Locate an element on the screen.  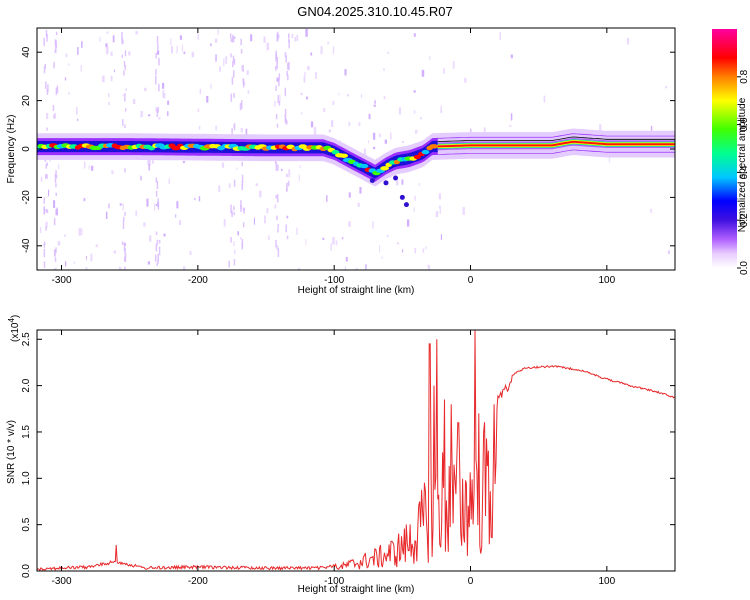
y-tick-label: 40 is located at coordinates (26, 52).